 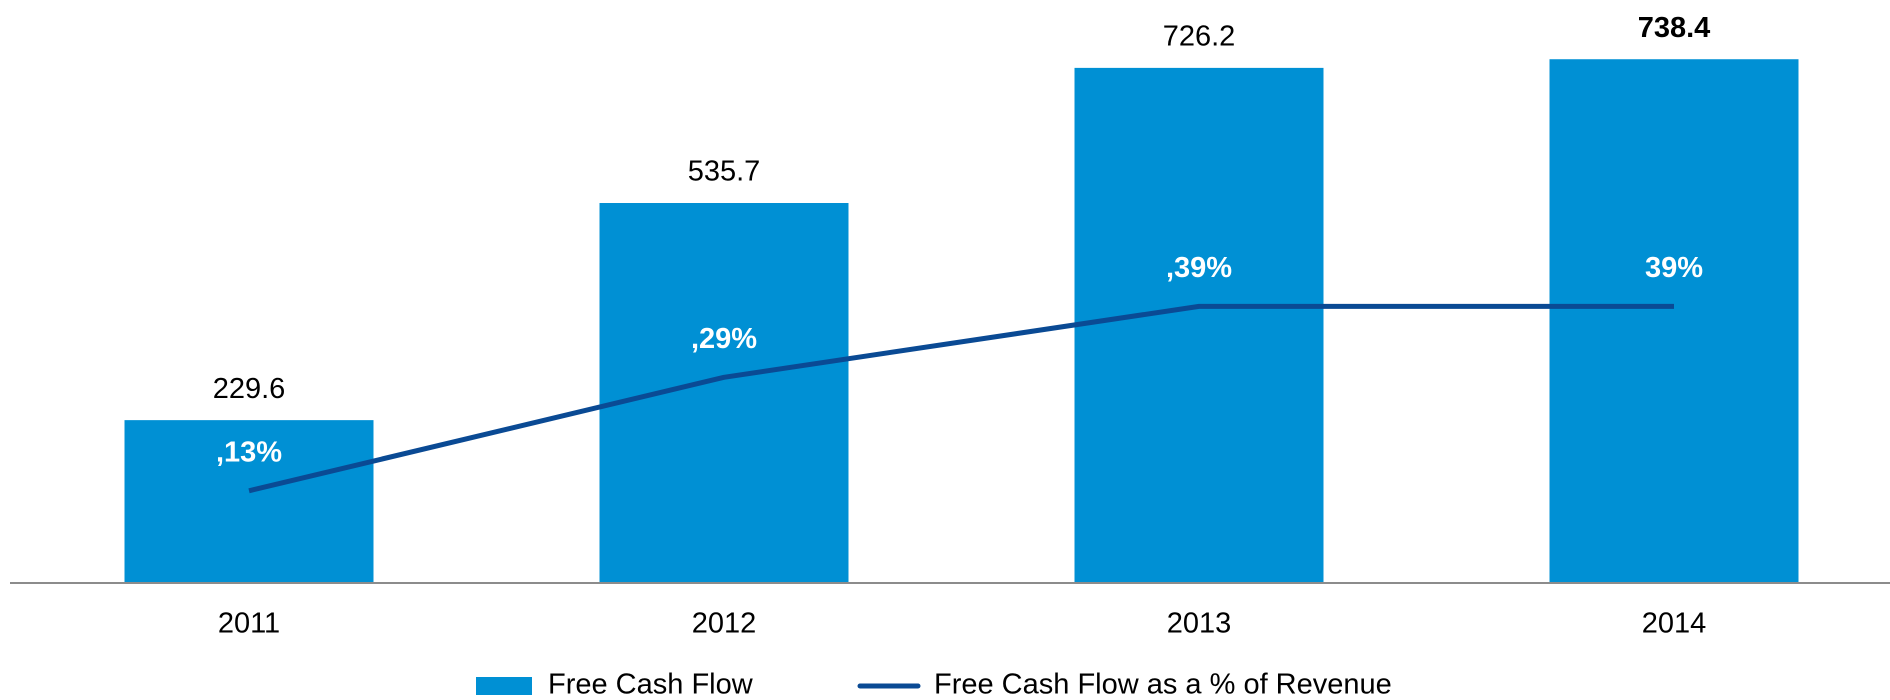 I want to click on line-value-label: ,39%, so click(x=1199, y=268).